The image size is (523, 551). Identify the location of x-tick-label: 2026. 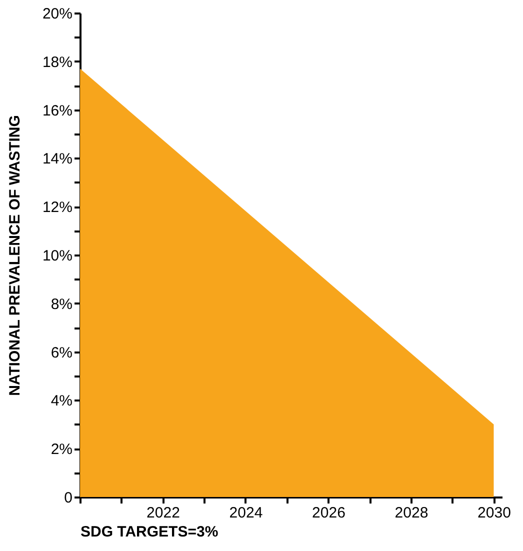
(329, 513).